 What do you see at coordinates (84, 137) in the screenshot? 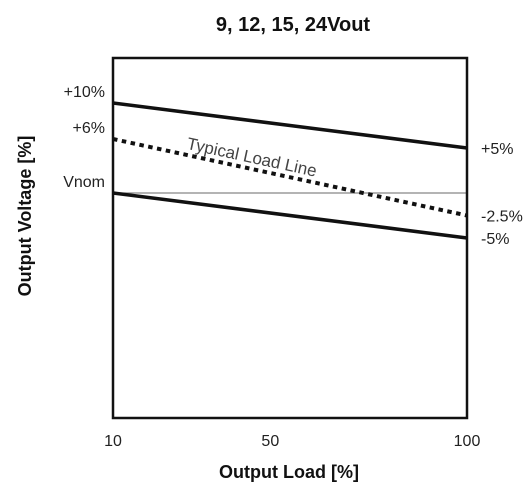
I see `left-y-labels: +10% +6% Vnom` at bounding box center [84, 137].